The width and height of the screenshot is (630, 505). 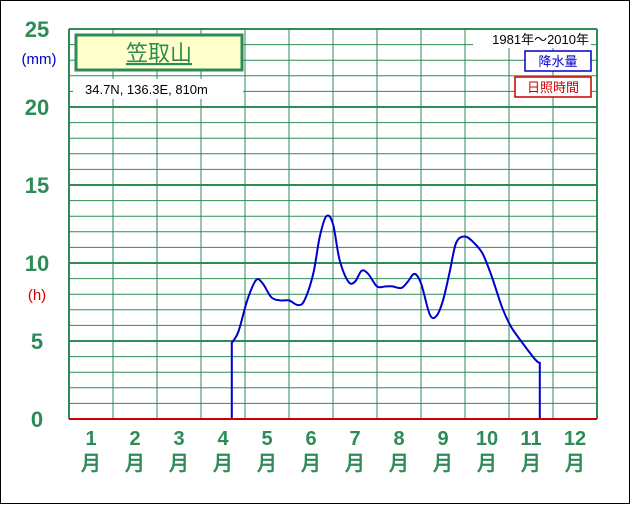 What do you see at coordinates (575, 439) in the screenshot?
I see `x-tick-label-month-number: 12` at bounding box center [575, 439].